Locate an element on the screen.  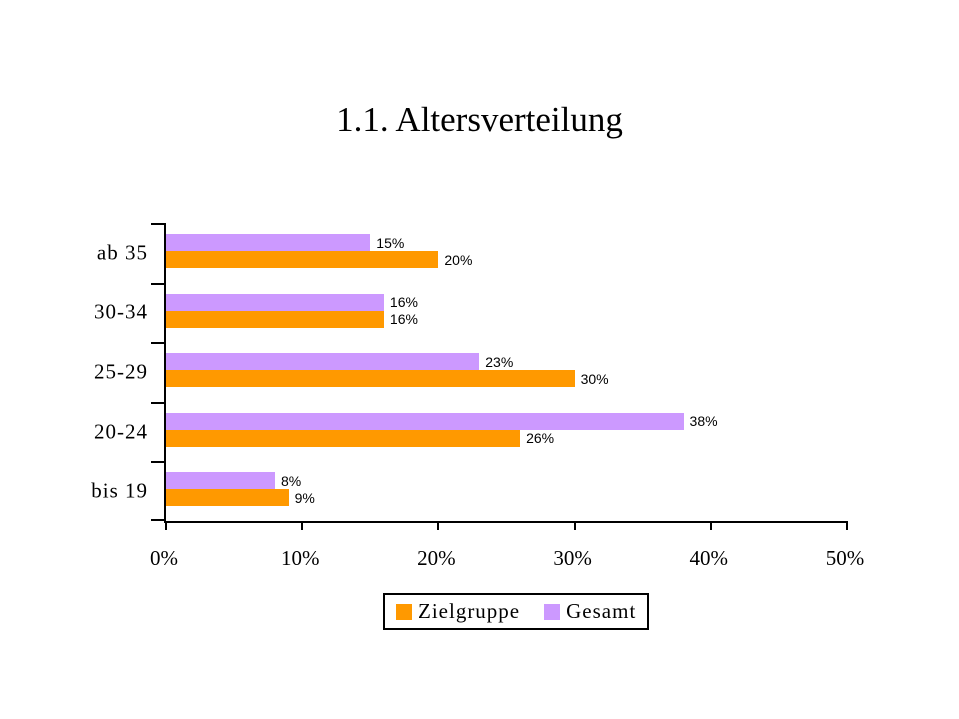
legend-item-zielgruppe: Zielgruppe is located at coordinates (458, 611).